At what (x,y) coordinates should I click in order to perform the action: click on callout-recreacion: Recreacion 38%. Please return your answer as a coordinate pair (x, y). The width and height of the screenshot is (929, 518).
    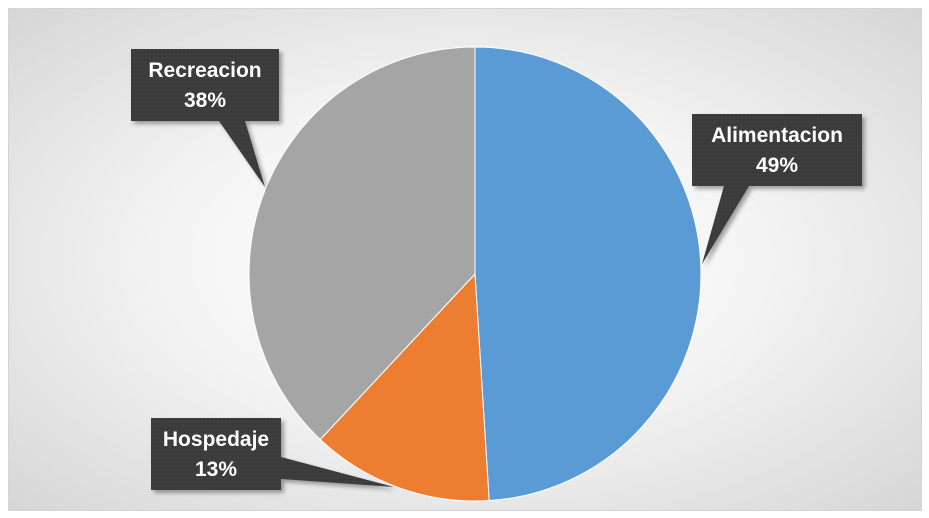
    Looking at the image, I should click on (205, 118).